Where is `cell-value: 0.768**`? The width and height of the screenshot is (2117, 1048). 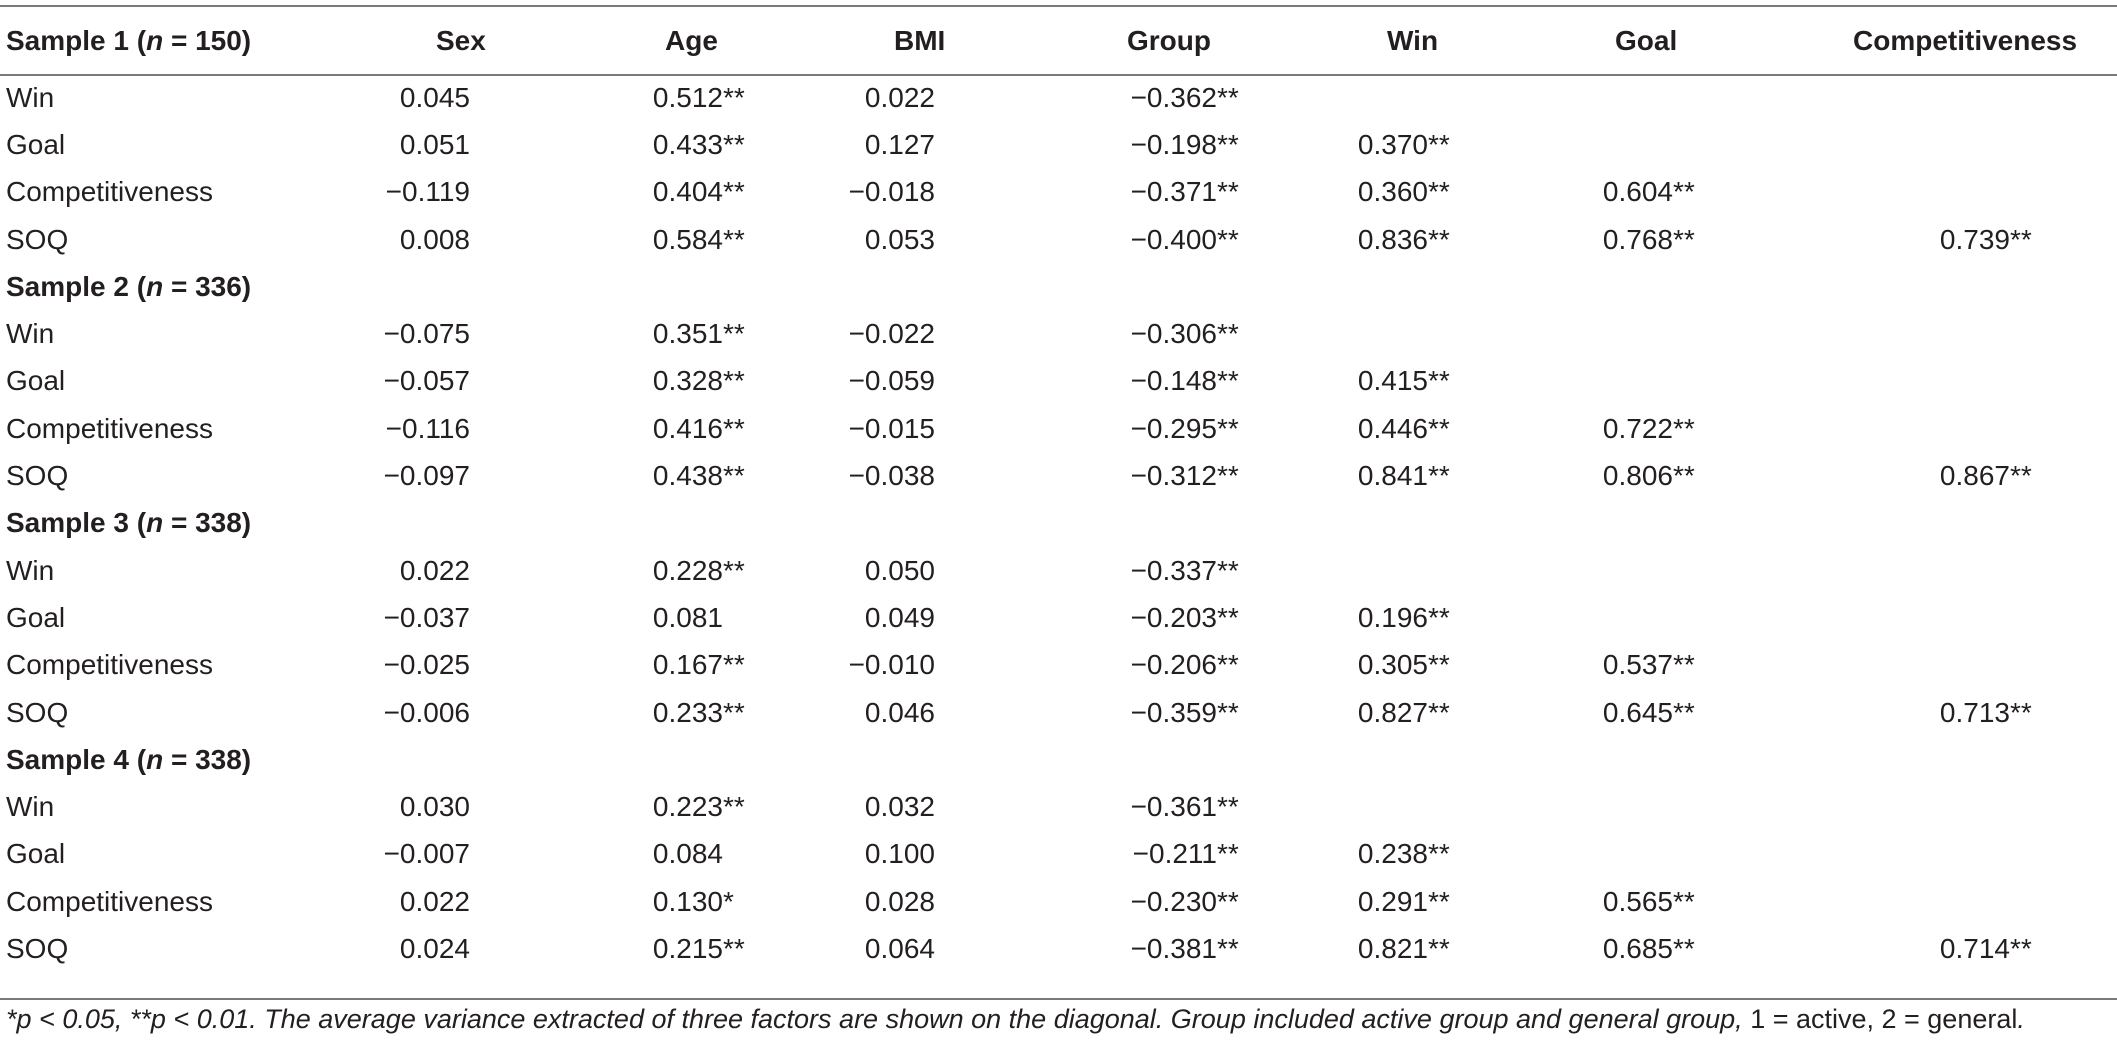
cell-value: 0.768** is located at coordinates (1662, 240).